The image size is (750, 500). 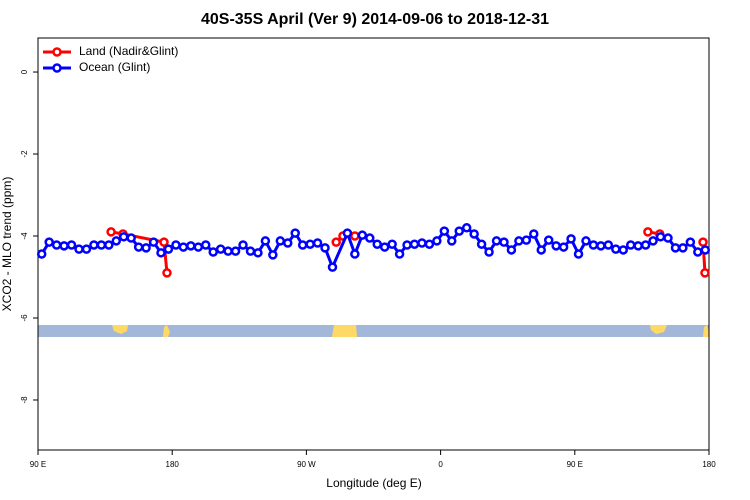 What do you see at coordinates (24, 154) in the screenshot?
I see `y-tick-label: -2` at bounding box center [24, 154].